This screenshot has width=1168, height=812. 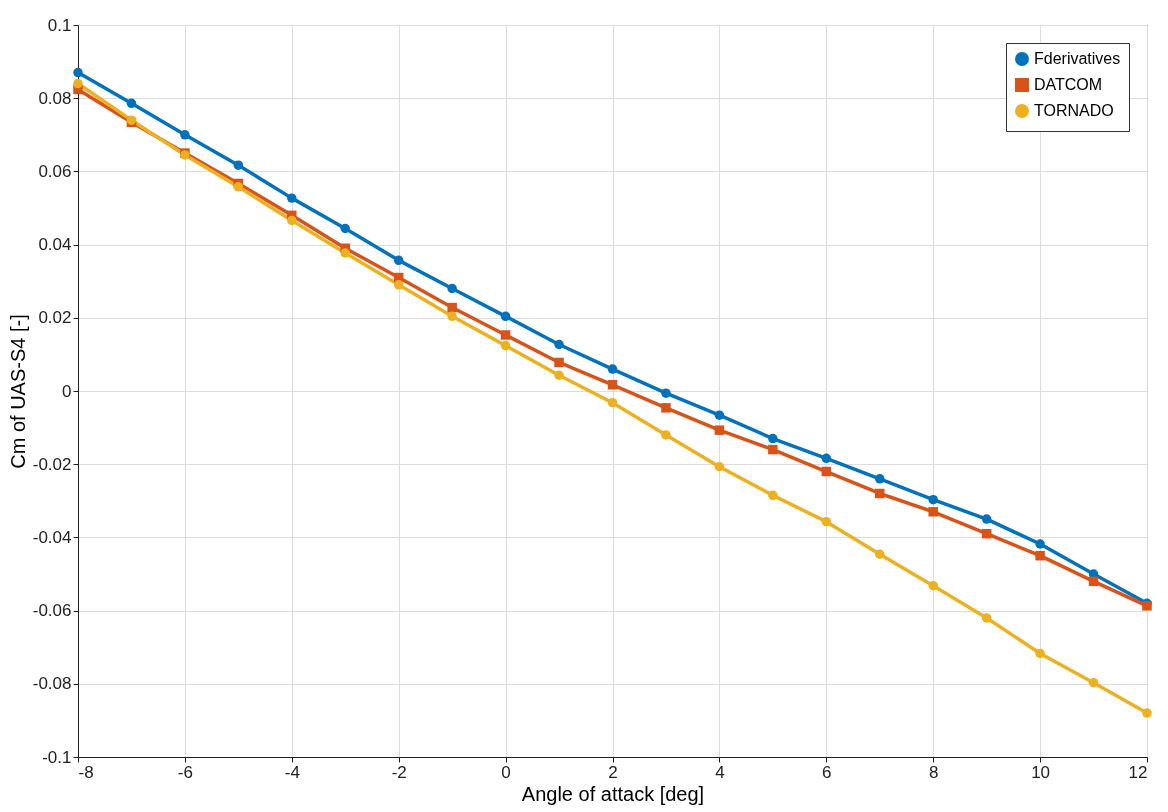 What do you see at coordinates (55, 171) in the screenshot?
I see `y-tick-label: 0.06` at bounding box center [55, 171].